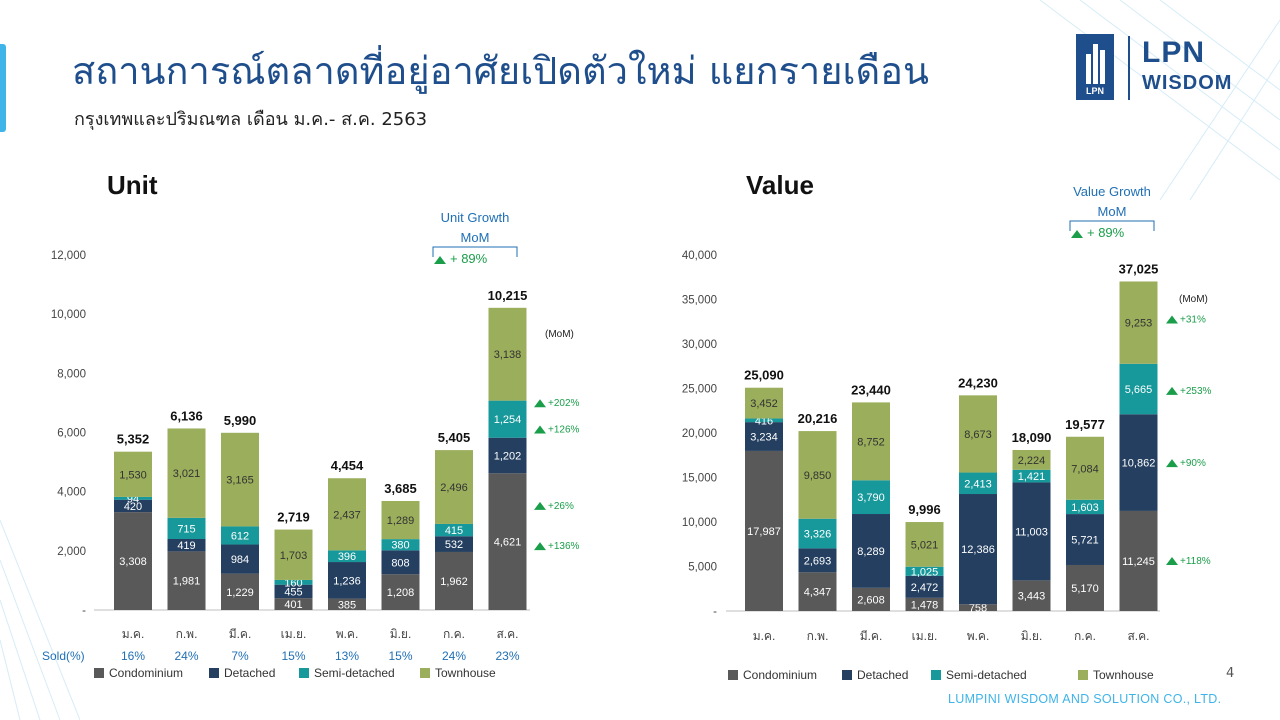 This screenshot has height=720, width=1280. Describe the element at coordinates (240, 634) in the screenshot. I see `unit-category-label: มี.ค.` at that location.